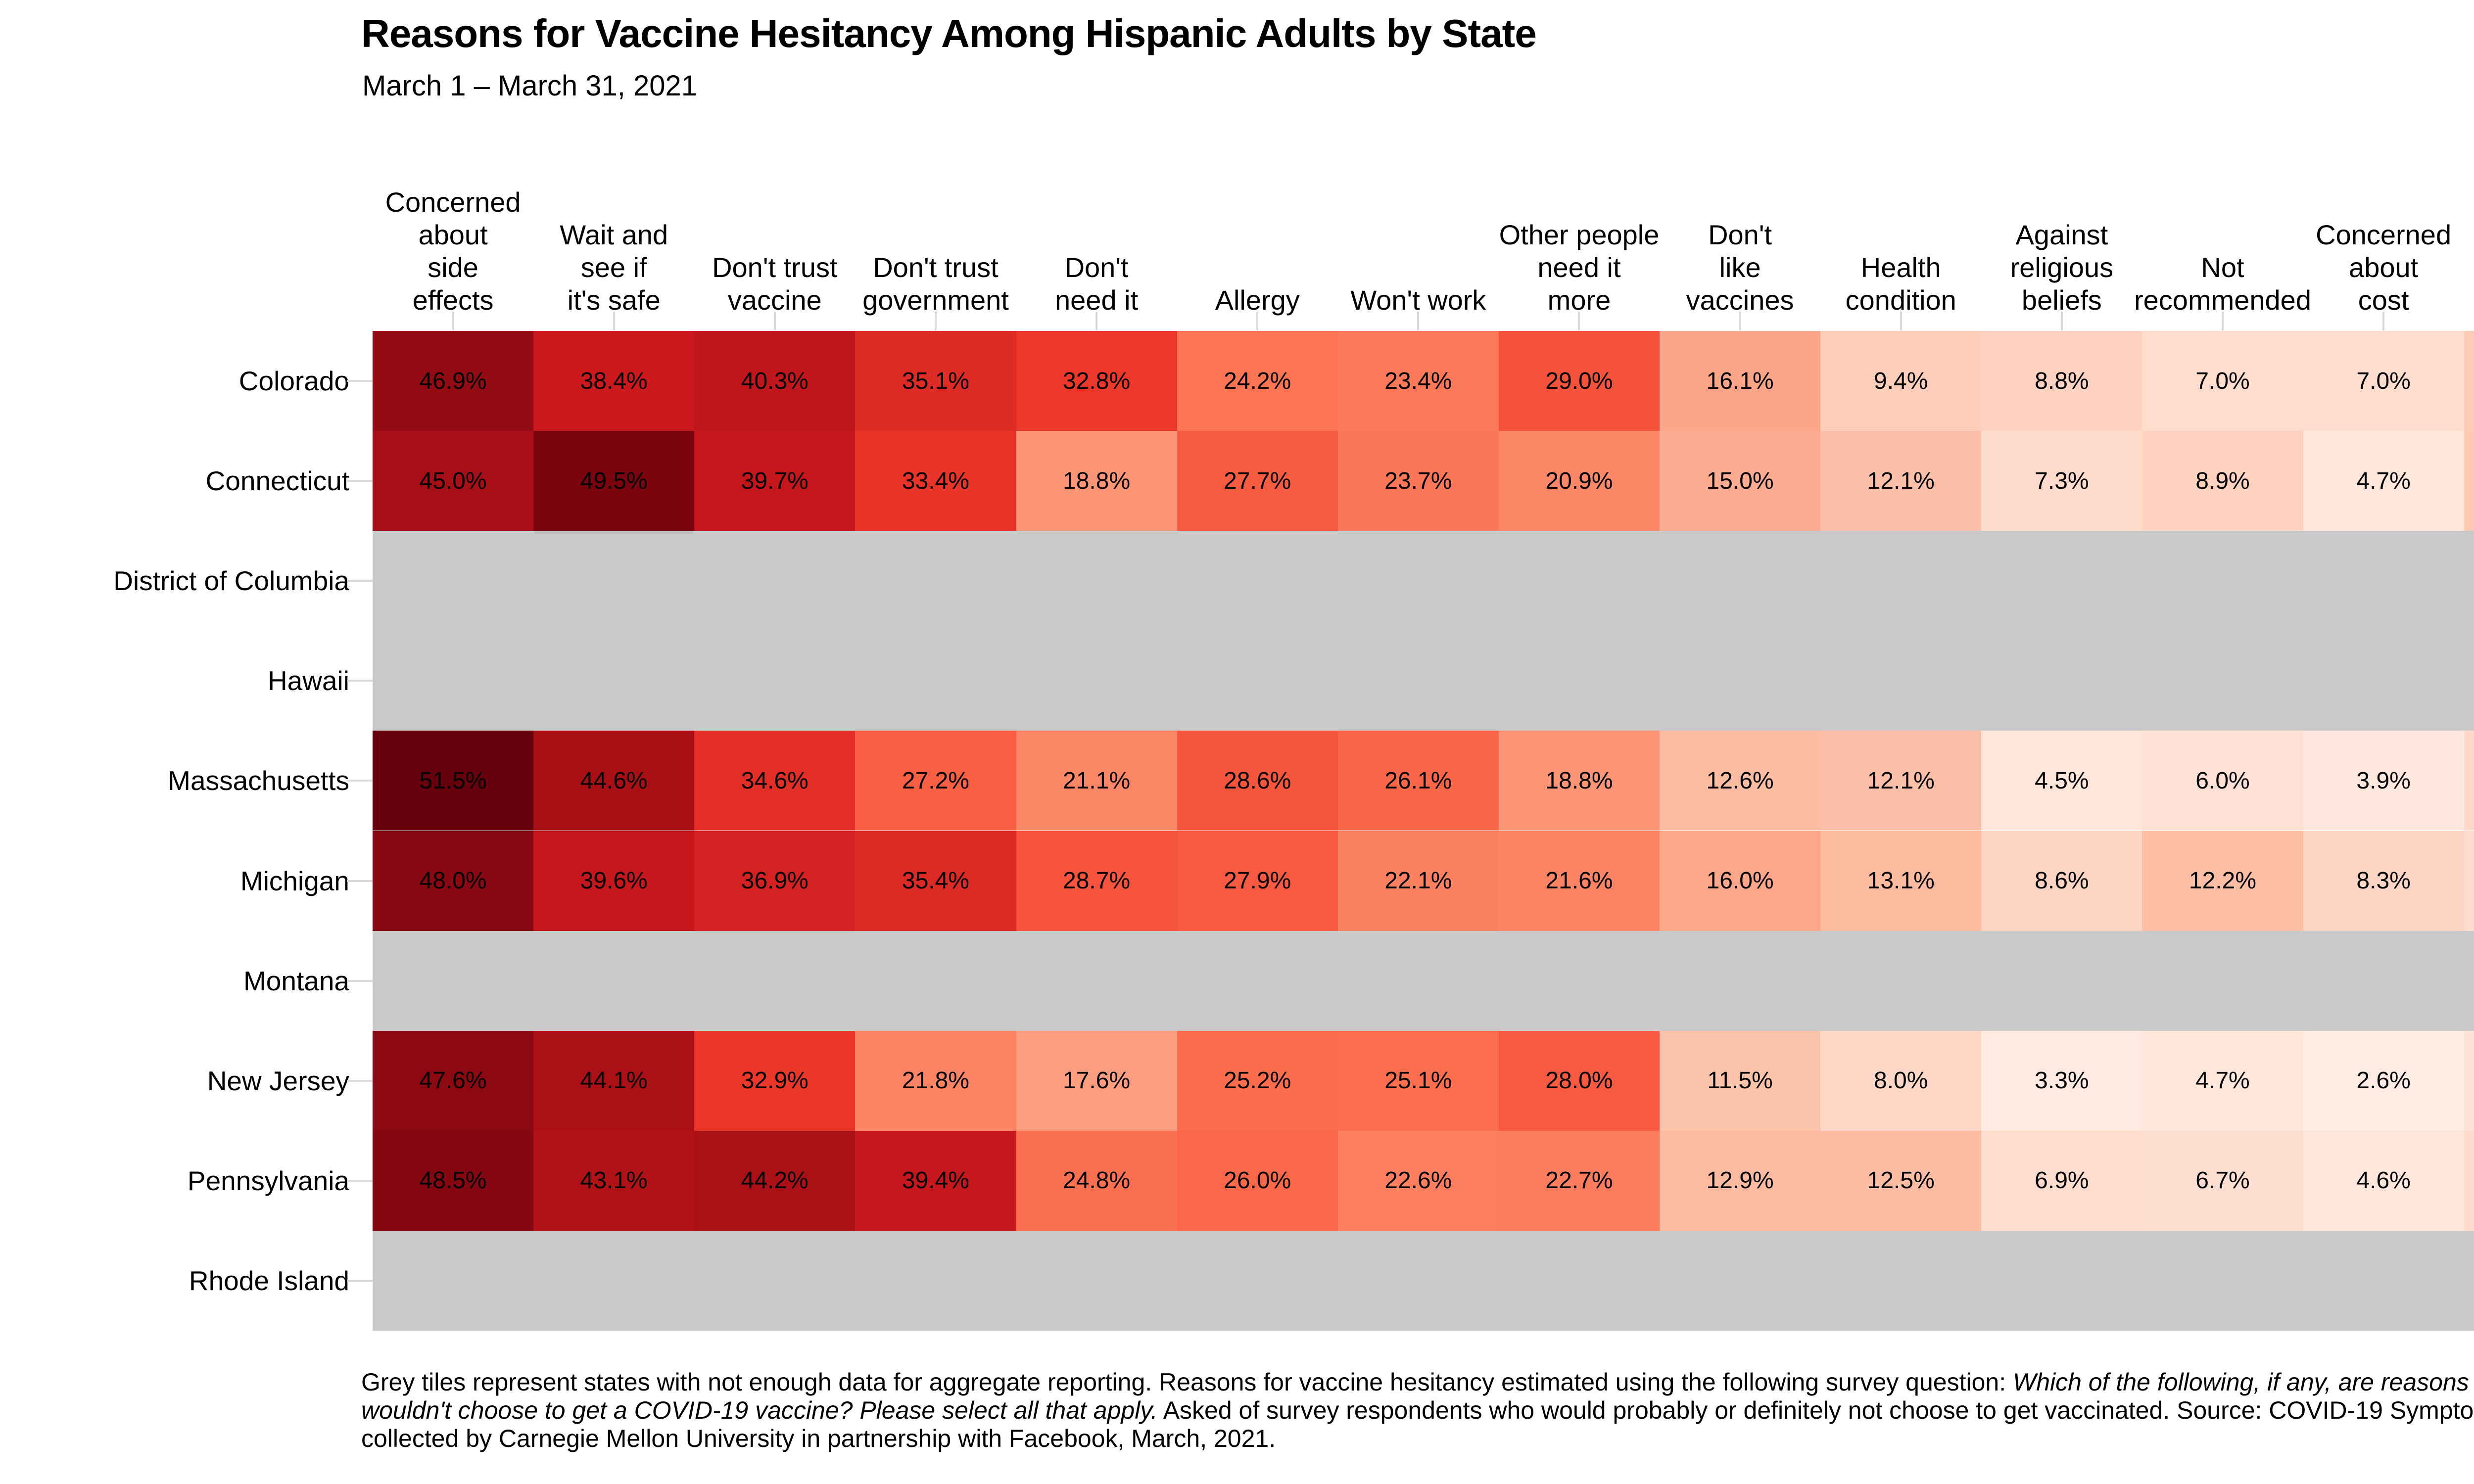 This screenshot has width=2474, height=1484. Describe the element at coordinates (1418, 881) in the screenshot. I see `heatmap-cell: 22.1%` at that location.